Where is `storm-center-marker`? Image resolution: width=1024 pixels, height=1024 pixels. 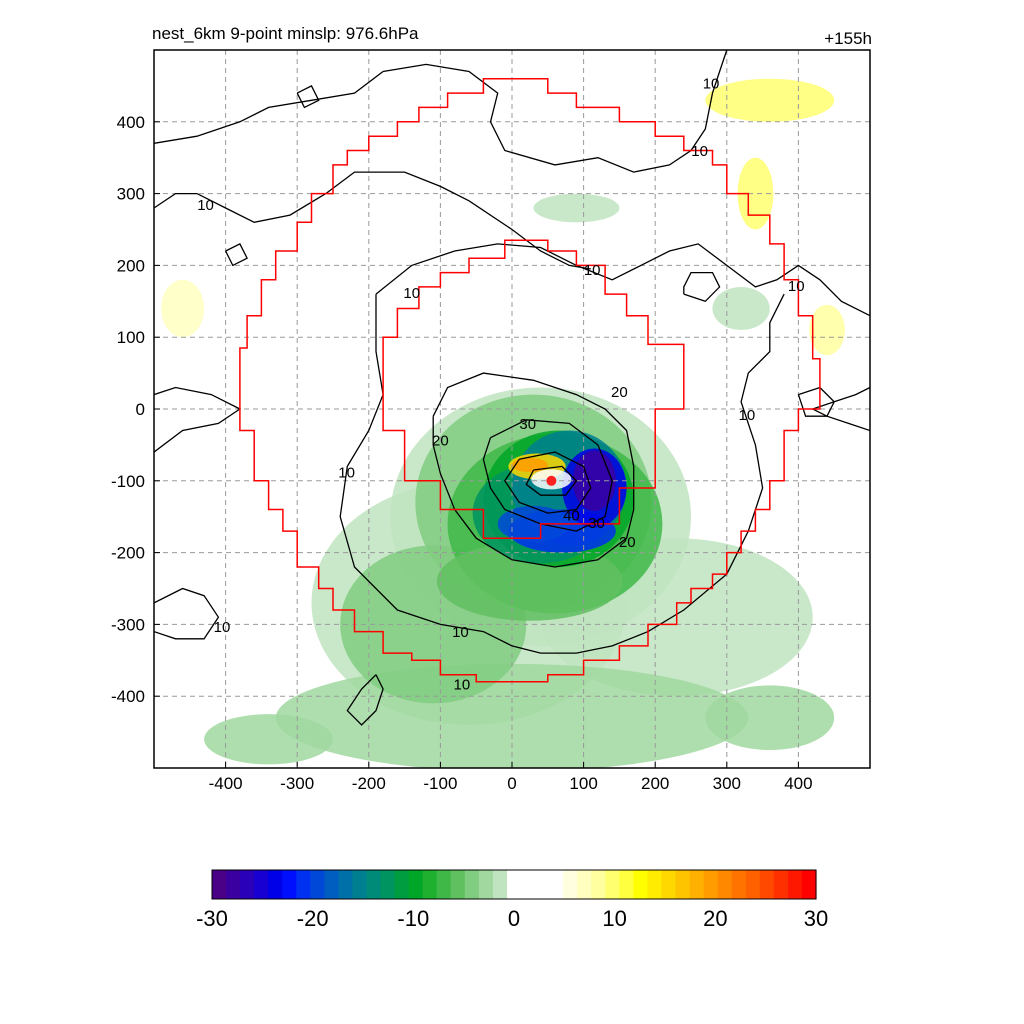 storm-center-marker is located at coordinates (551, 480).